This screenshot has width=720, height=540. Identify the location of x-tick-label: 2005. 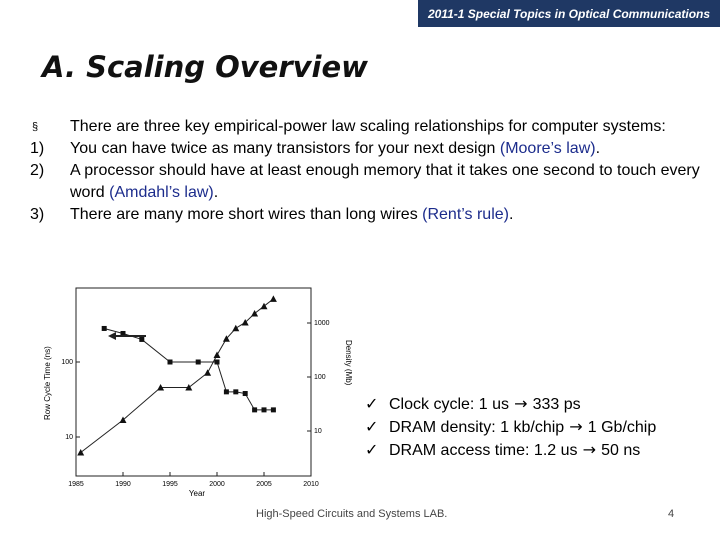
(264, 484).